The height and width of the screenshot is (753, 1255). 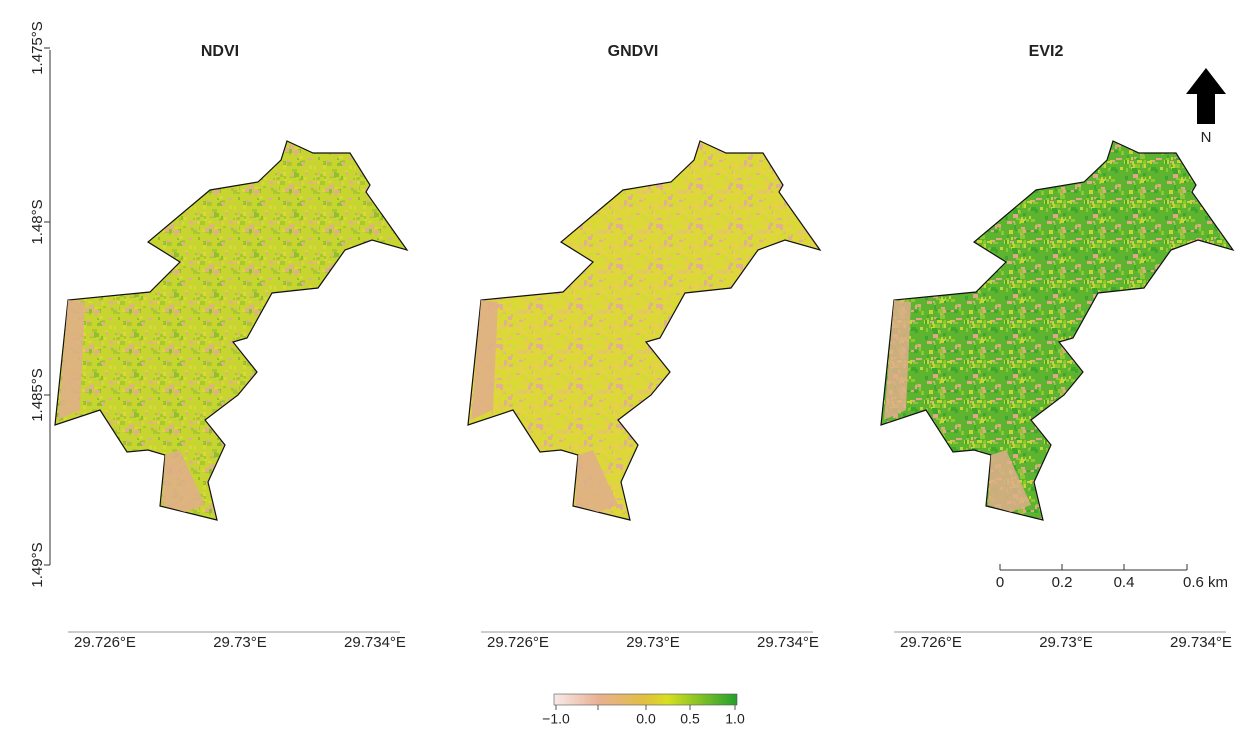 What do you see at coordinates (556, 719) in the screenshot?
I see `legend-label: −1.0` at bounding box center [556, 719].